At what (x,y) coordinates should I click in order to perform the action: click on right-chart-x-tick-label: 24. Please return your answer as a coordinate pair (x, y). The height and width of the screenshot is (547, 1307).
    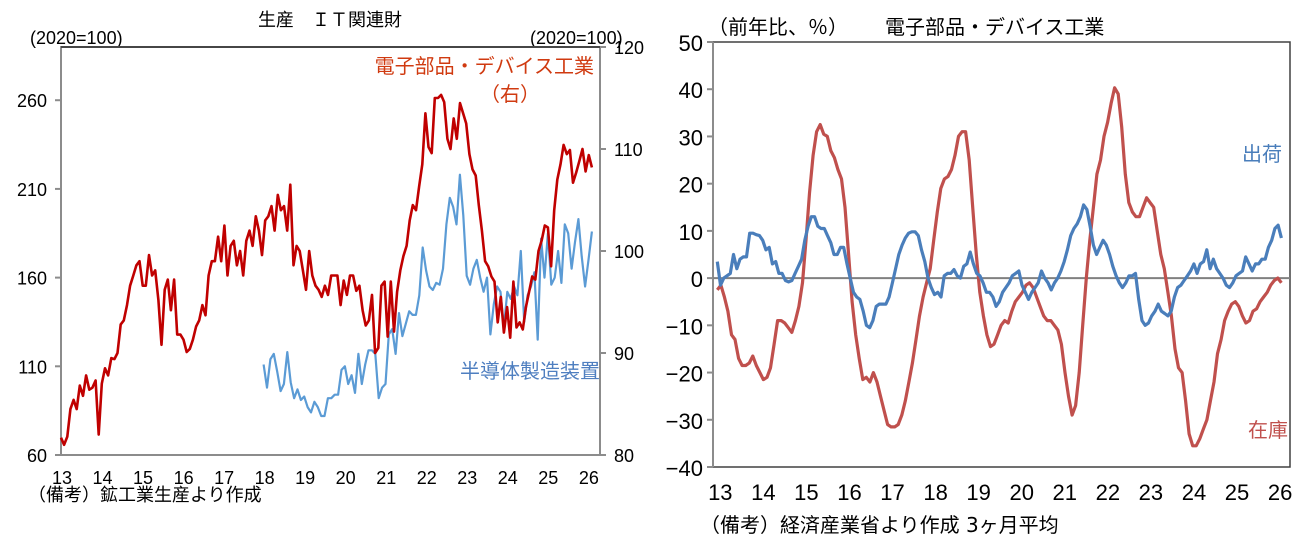
    Looking at the image, I should click on (1194, 492).